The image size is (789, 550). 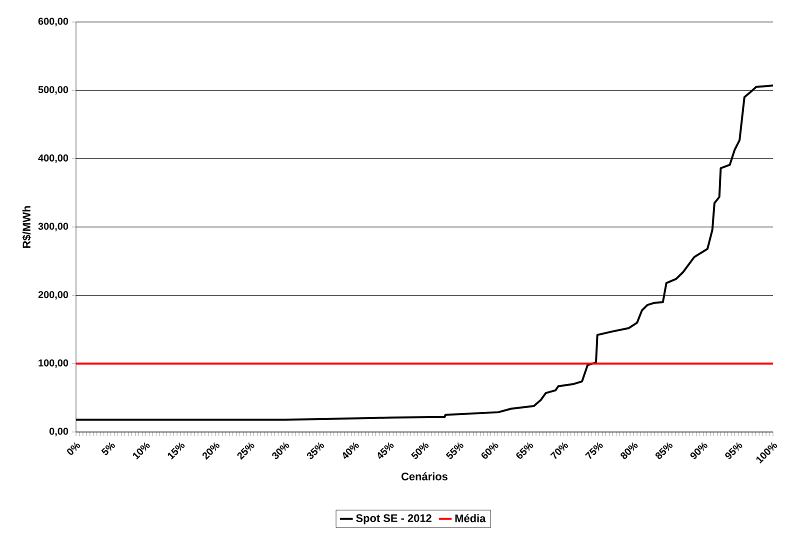 I want to click on x-tick-label: 80%, so click(x=629, y=451).